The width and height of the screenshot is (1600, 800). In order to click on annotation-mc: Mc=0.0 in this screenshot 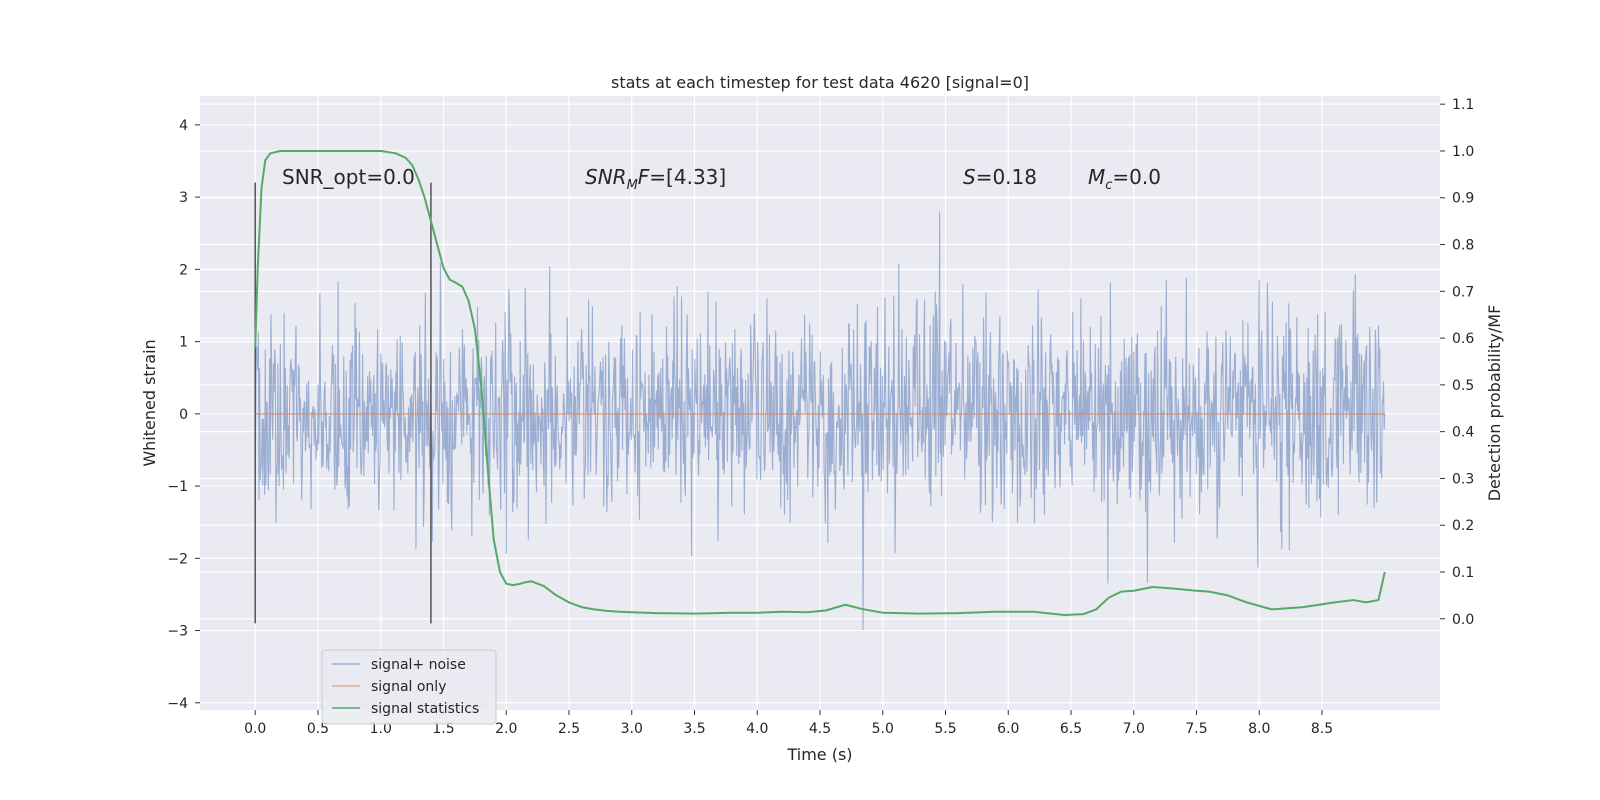, I will do `click(1124, 179)`.